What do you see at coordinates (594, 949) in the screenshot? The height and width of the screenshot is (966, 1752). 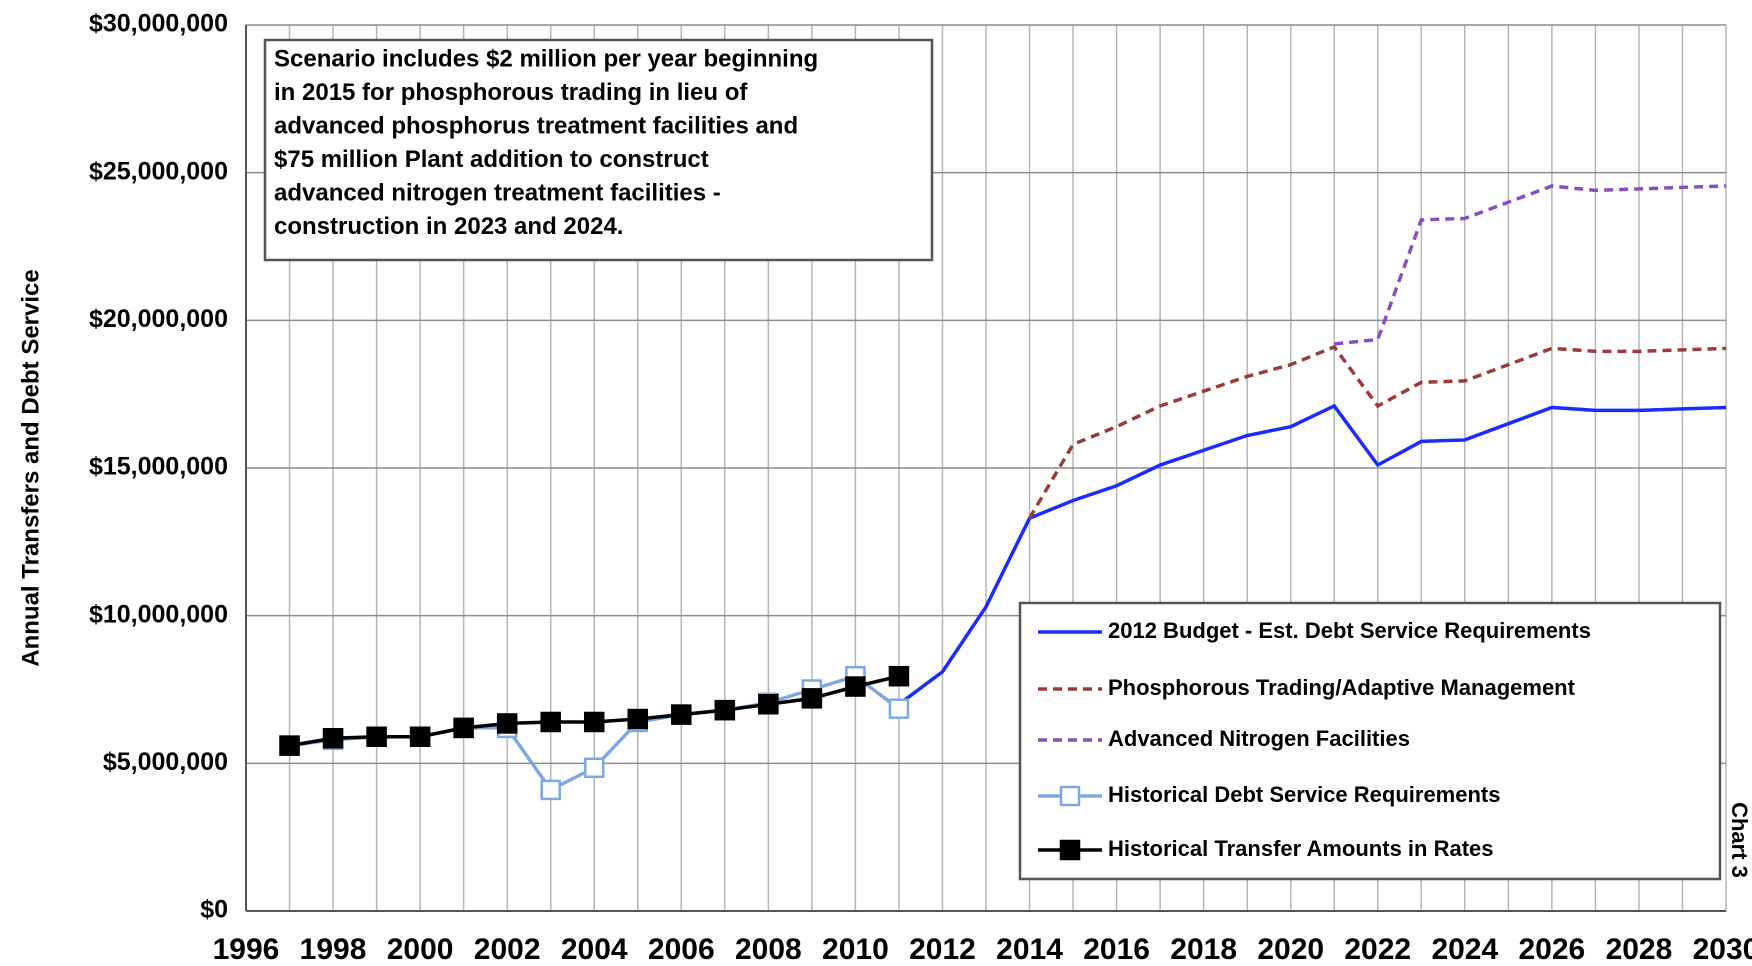 I see `x-tick-label: 2004` at bounding box center [594, 949].